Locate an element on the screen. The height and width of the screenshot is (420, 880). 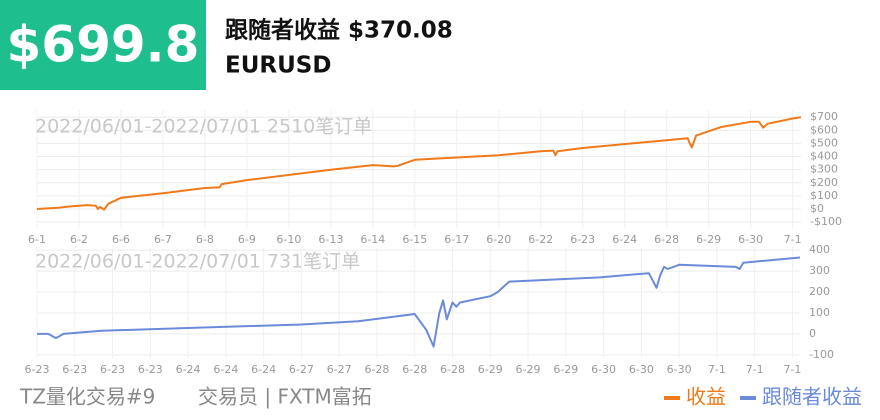
x-tick-label: 6-8 is located at coordinates (205, 239).